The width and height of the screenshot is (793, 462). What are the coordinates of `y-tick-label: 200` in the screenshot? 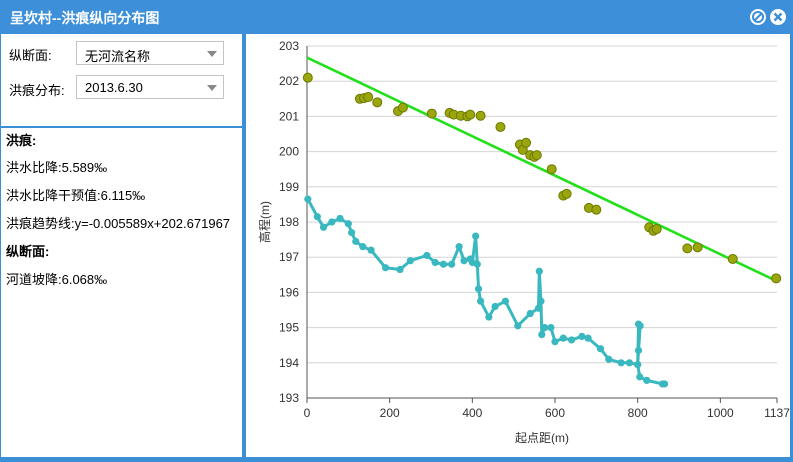 It's located at (289, 152).